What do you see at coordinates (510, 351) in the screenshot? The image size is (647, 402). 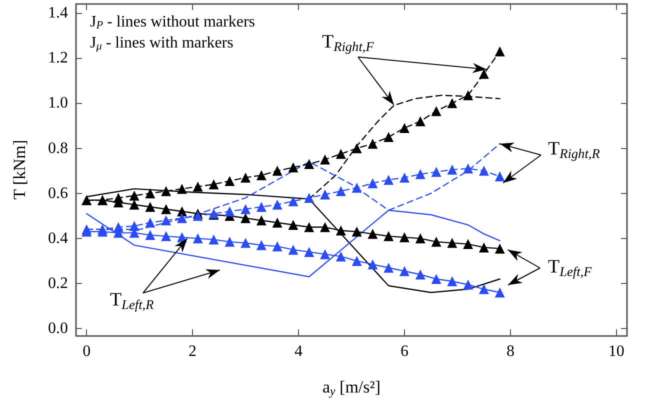 I see `x-tick-label: 8` at bounding box center [510, 351].